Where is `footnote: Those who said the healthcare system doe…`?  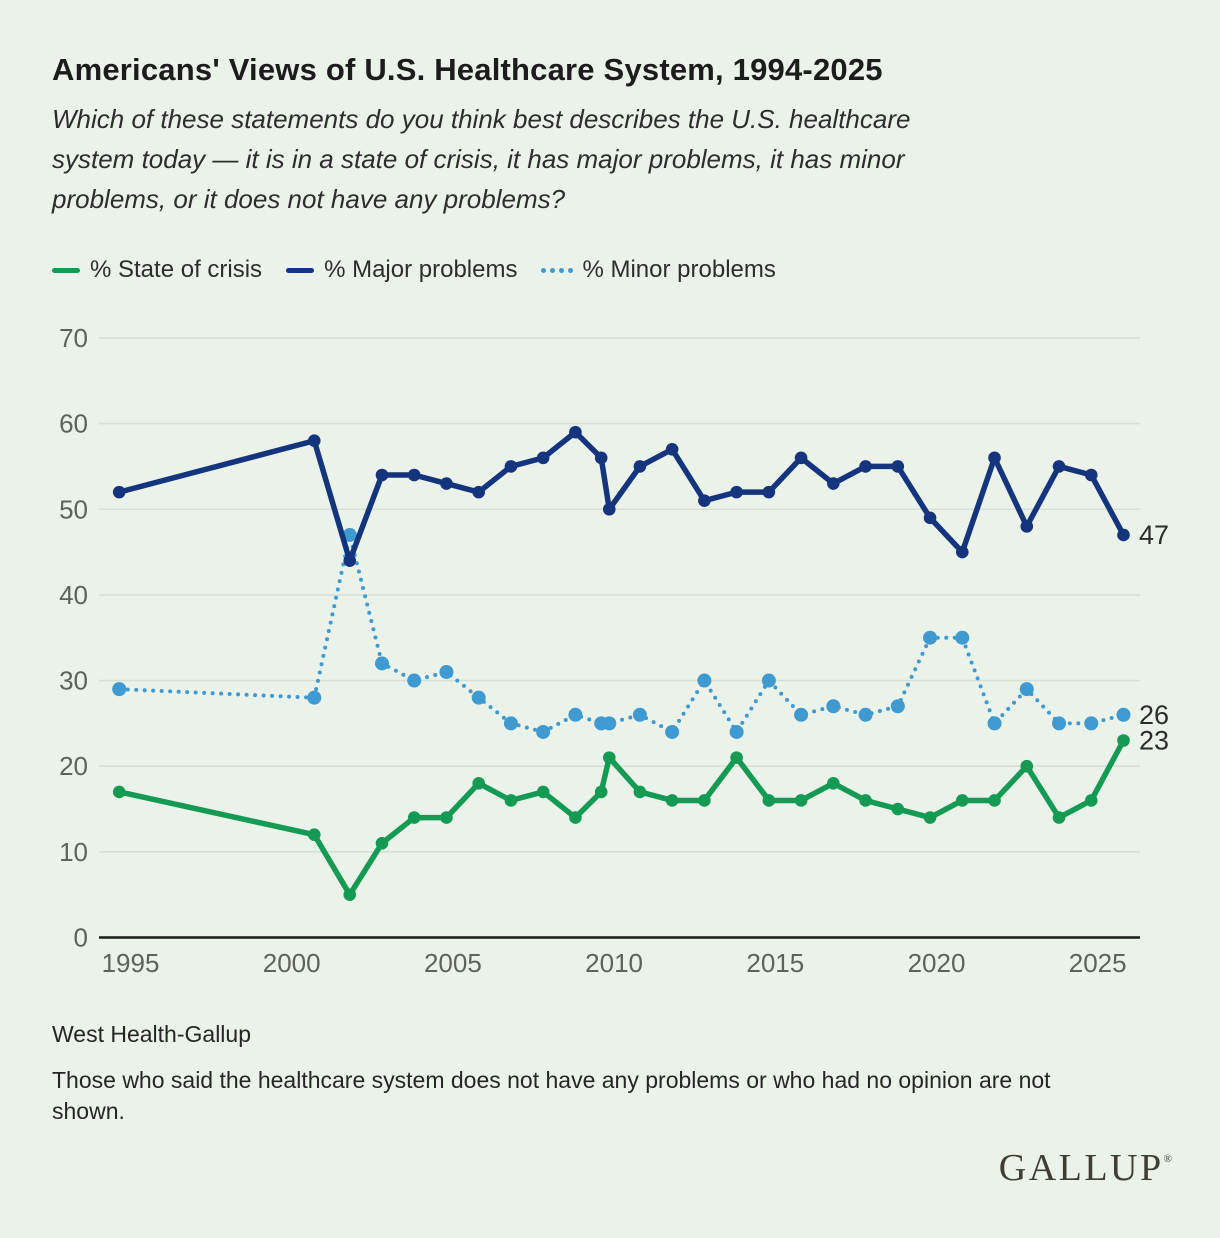 footnote: Those who said the healthcare system doe… is located at coordinates (551, 1095).